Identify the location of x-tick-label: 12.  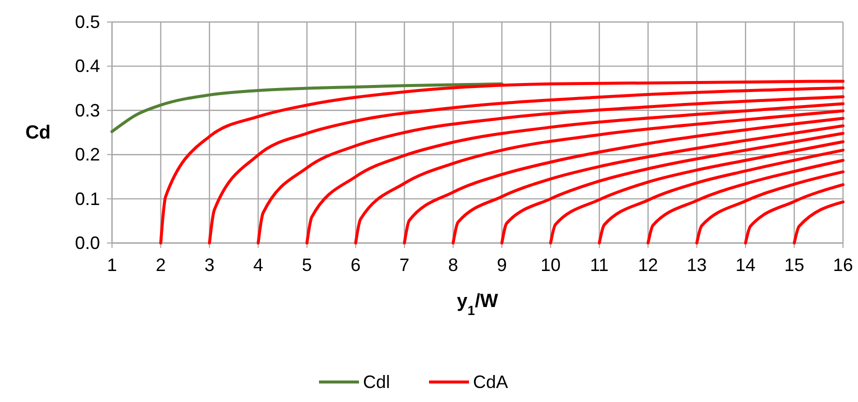
(648, 265).